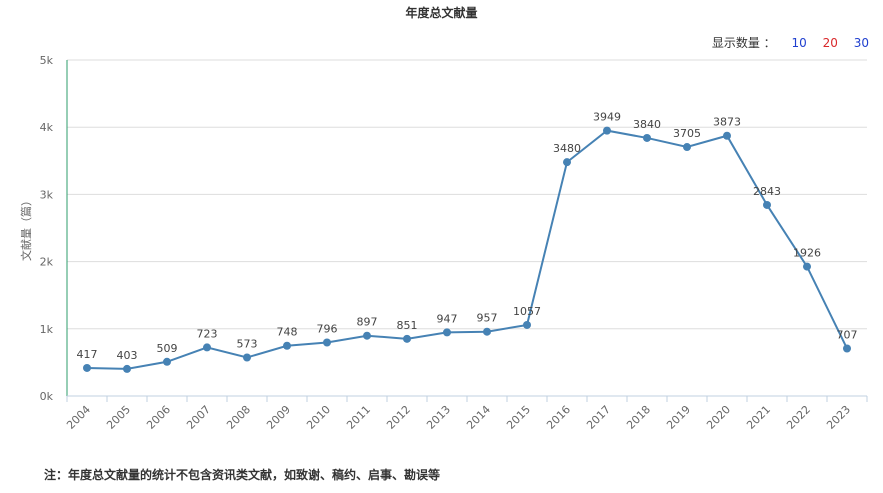 This screenshot has width=883, height=493. What do you see at coordinates (398, 417) in the screenshot?
I see `x-tick-label: 2012` at bounding box center [398, 417].